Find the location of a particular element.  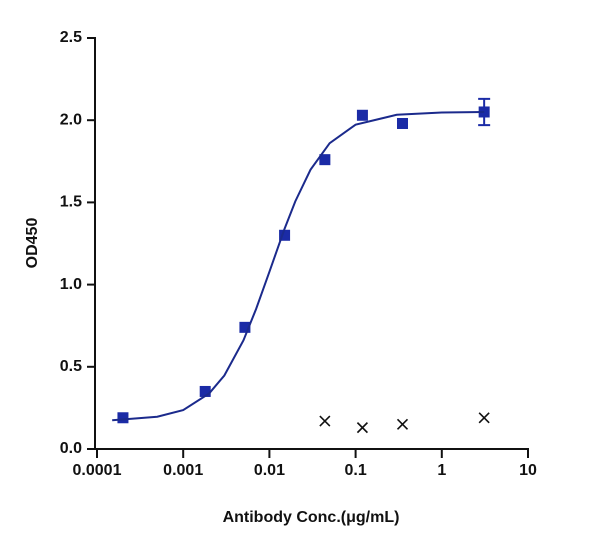

y-tick-label: 1.5 is located at coordinates (71, 202).